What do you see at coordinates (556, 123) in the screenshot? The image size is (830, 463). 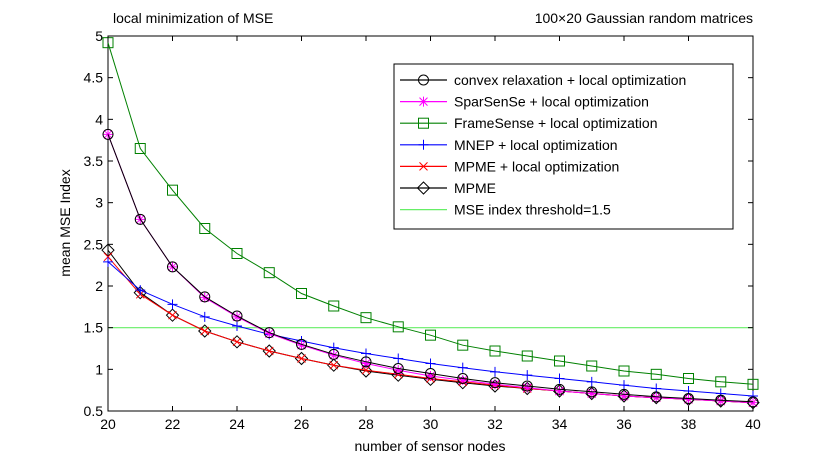 I see `legend-label: FrameSense + local optimization` at bounding box center [556, 123].